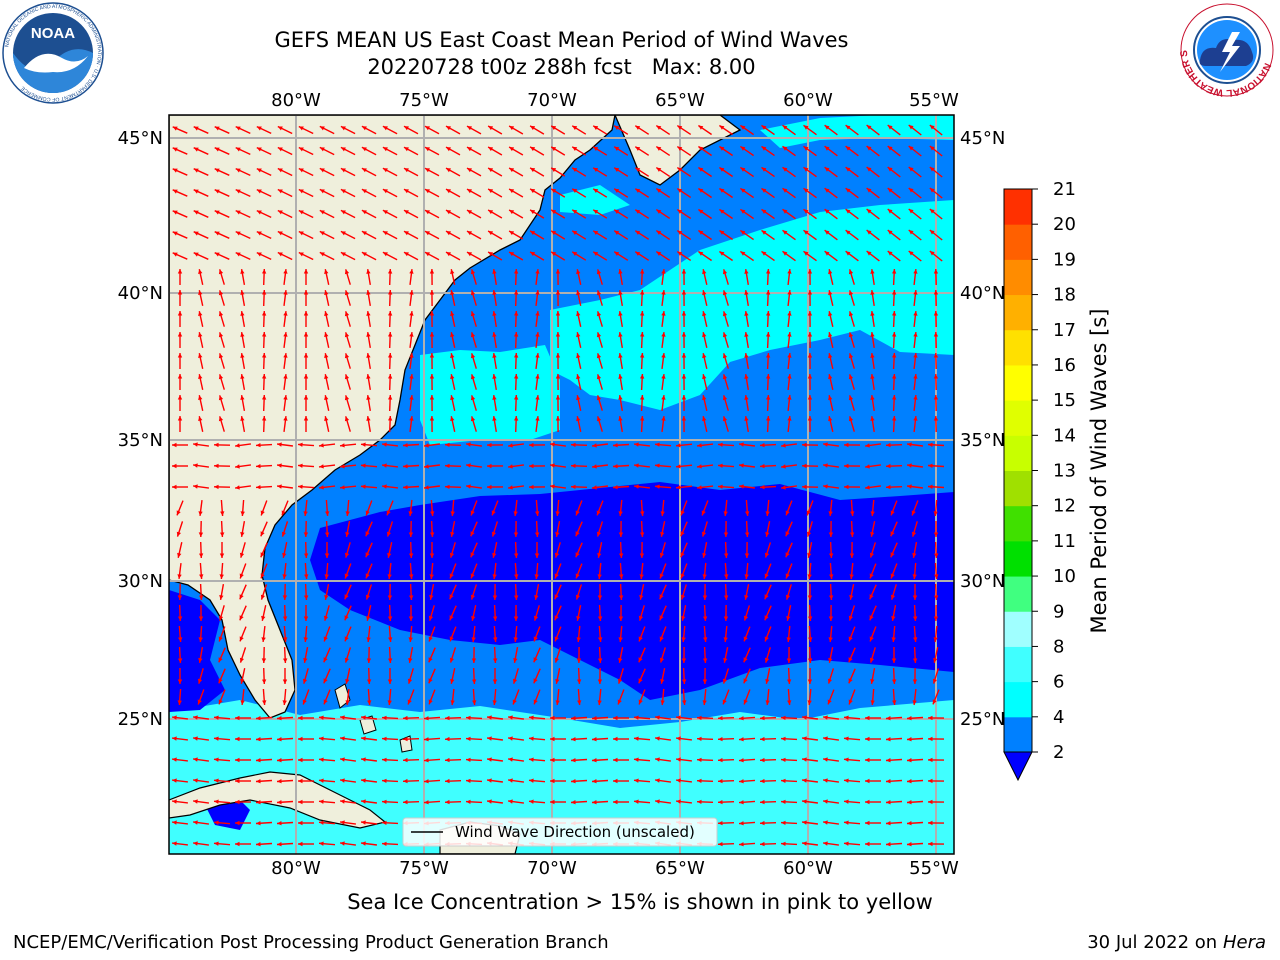  Describe the element at coordinates (1064, 259) in the screenshot. I see `colorbar-tick-label: 19` at that location.